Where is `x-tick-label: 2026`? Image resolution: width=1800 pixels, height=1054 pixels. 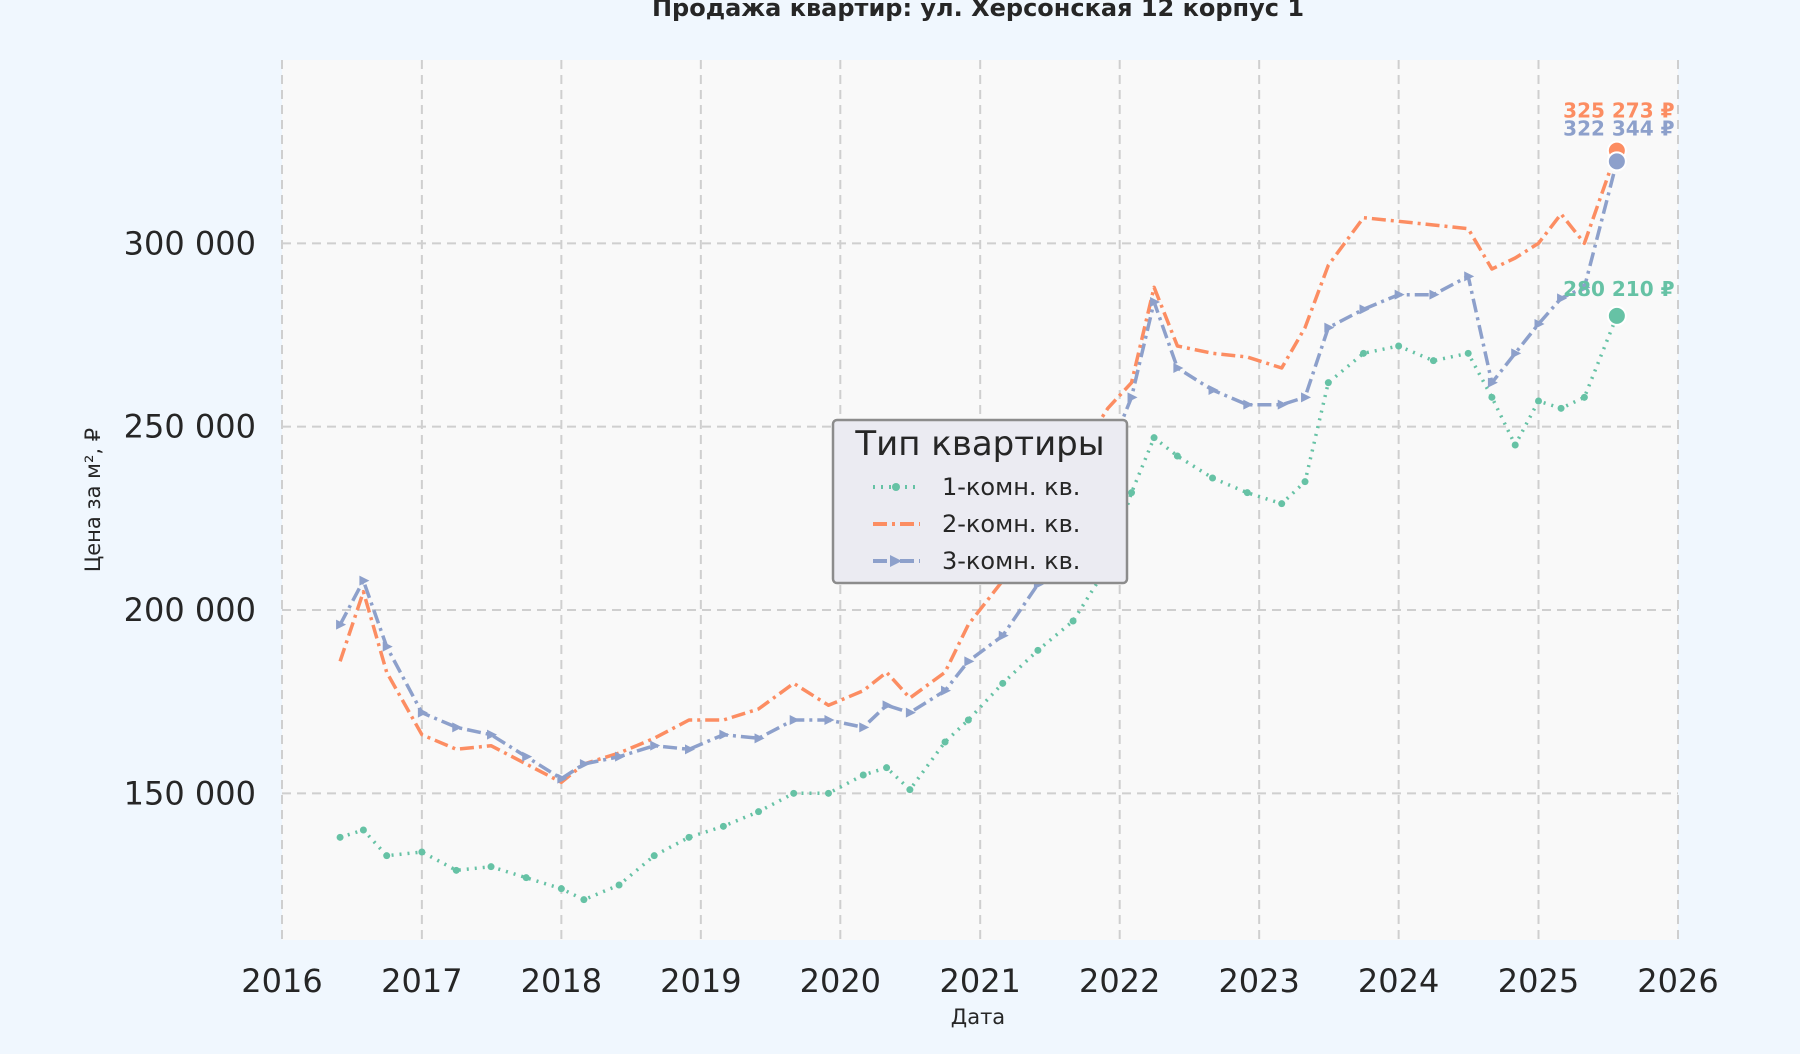 x-tick-label: 2026 is located at coordinates (1677, 981).